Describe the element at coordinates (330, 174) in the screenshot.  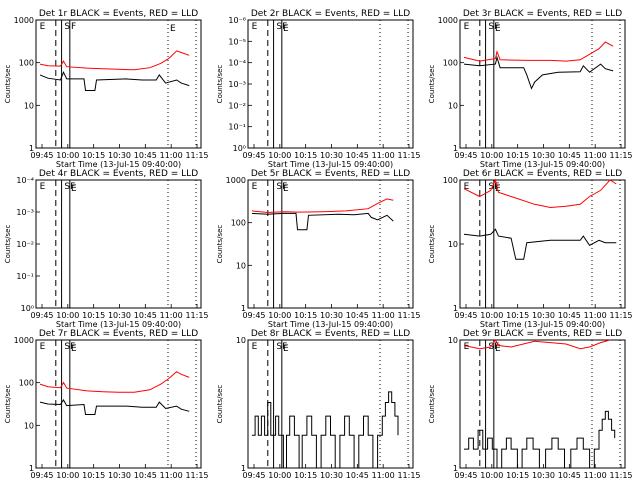
I see `panel-title: Det 5r BLACK = Events, RED = LLD` at that location.